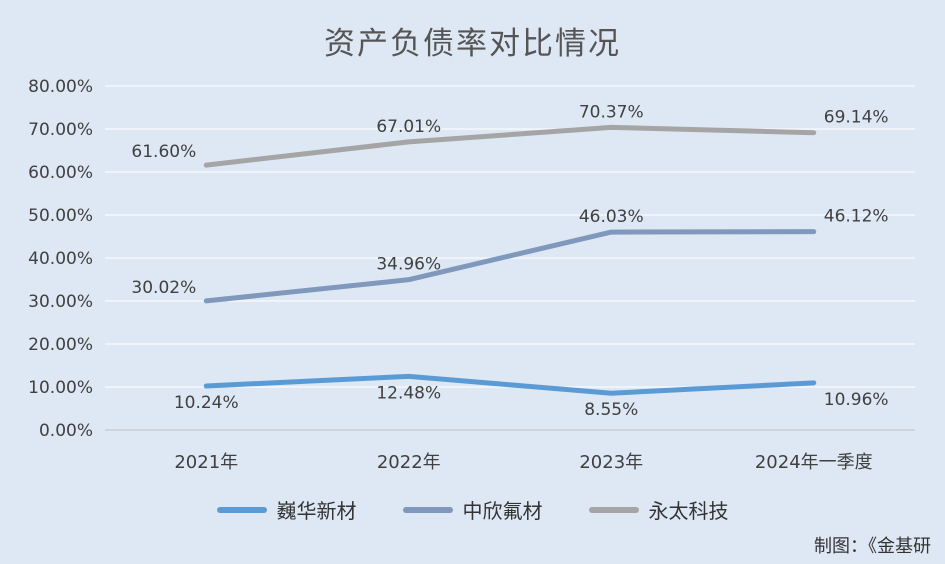 This screenshot has width=945, height=564. I want to click on chart-credit: 制图：《金基研, so click(872, 546).